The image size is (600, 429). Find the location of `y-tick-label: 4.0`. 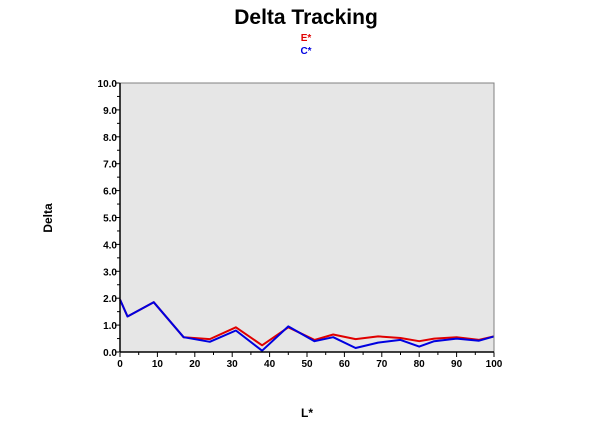

y-tick-label: 4.0 is located at coordinates (110, 245).